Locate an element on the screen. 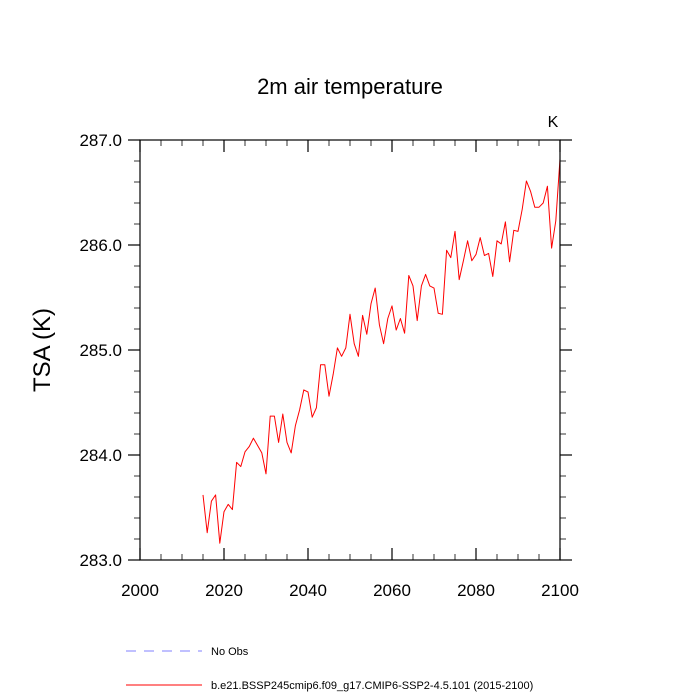 This screenshot has width=700, height=700. units-label: K is located at coordinates (553, 122).